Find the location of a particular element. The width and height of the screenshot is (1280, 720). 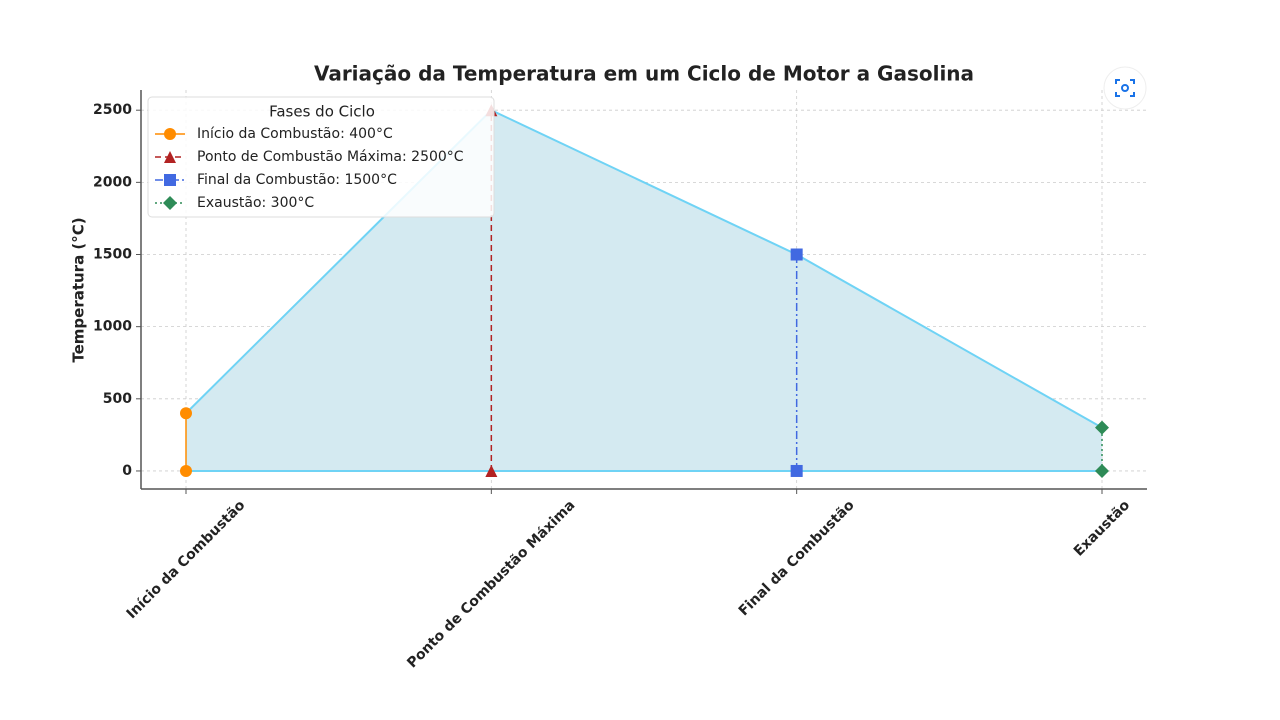

legend-label: Exaustão: 300°C is located at coordinates (255, 203).